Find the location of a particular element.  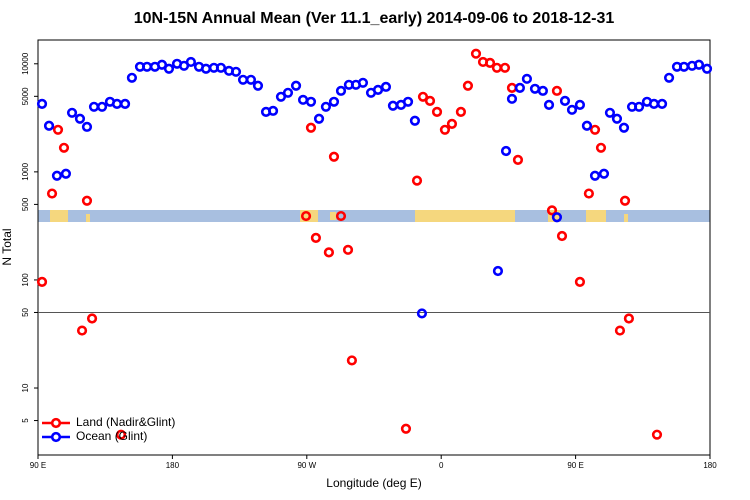

y-tick-label: 500 is located at coordinates (25, 204).